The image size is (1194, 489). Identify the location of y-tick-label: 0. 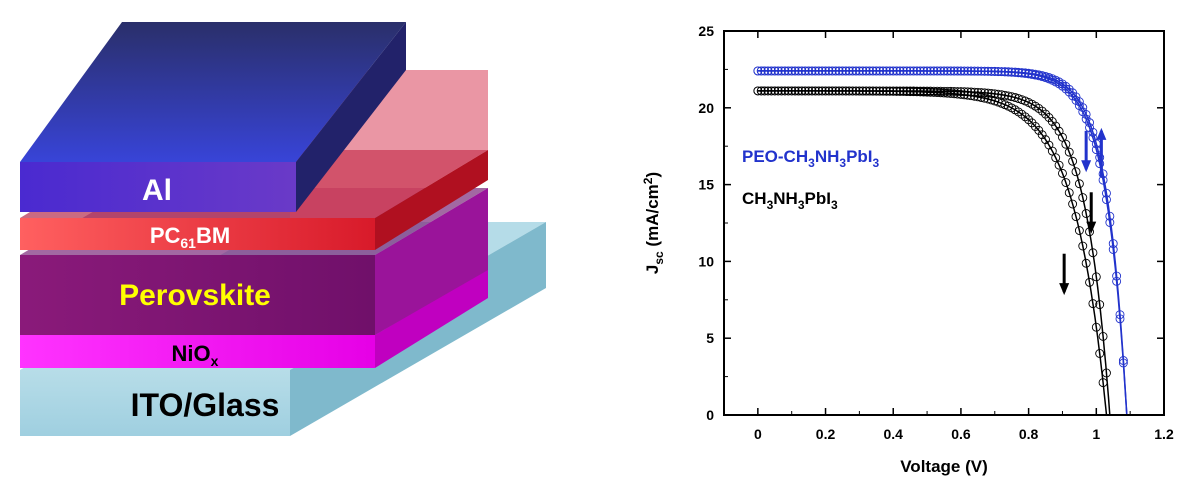
(710, 415).